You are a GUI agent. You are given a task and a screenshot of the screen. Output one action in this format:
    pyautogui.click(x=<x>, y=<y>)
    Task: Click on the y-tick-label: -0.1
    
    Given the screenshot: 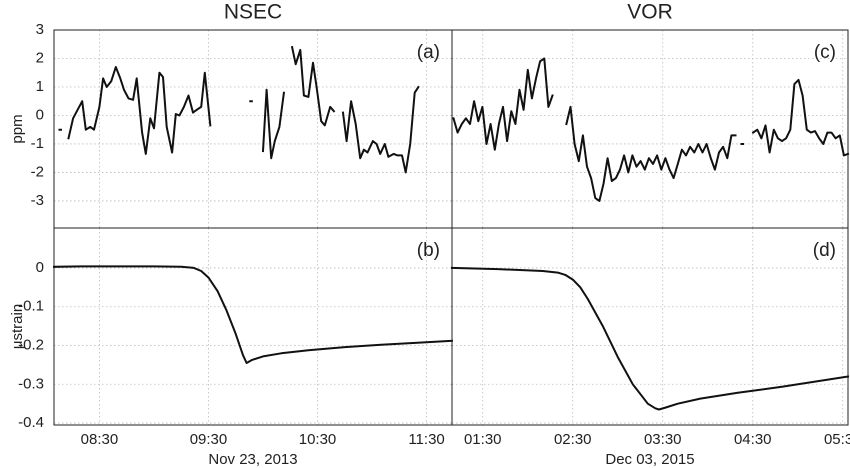 What is the action you would take?
    pyautogui.click(x=31, y=306)
    